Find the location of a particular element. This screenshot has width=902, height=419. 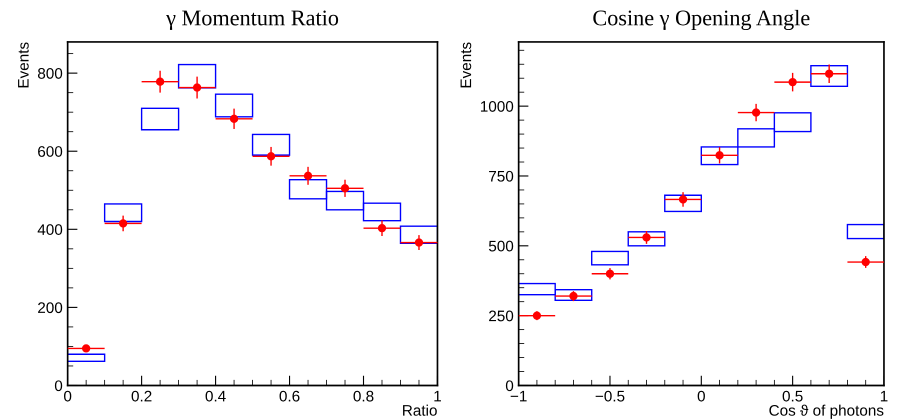

y-tick-label: 800 is located at coordinates (50, 73).